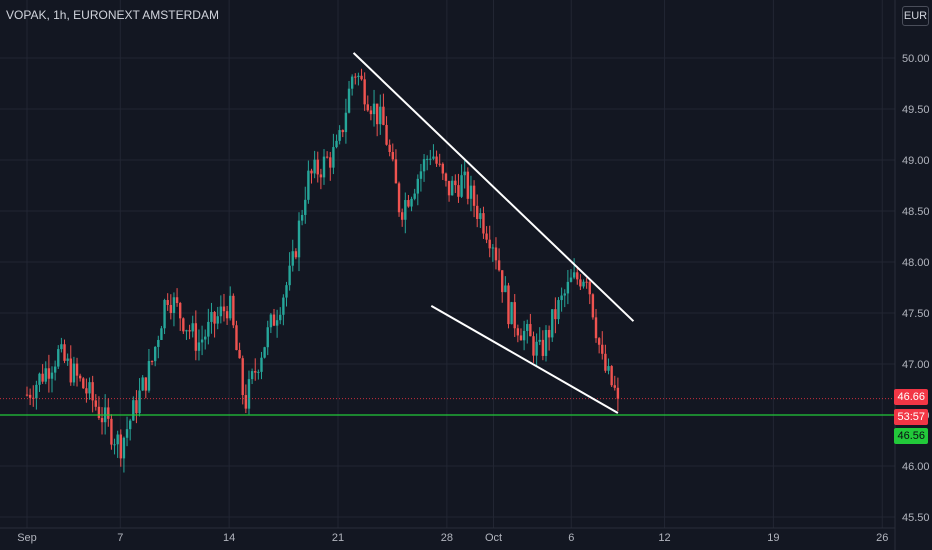 The height and width of the screenshot is (550, 932). What do you see at coordinates (120, 538) in the screenshot?
I see `x-tick-label: 7` at bounding box center [120, 538].